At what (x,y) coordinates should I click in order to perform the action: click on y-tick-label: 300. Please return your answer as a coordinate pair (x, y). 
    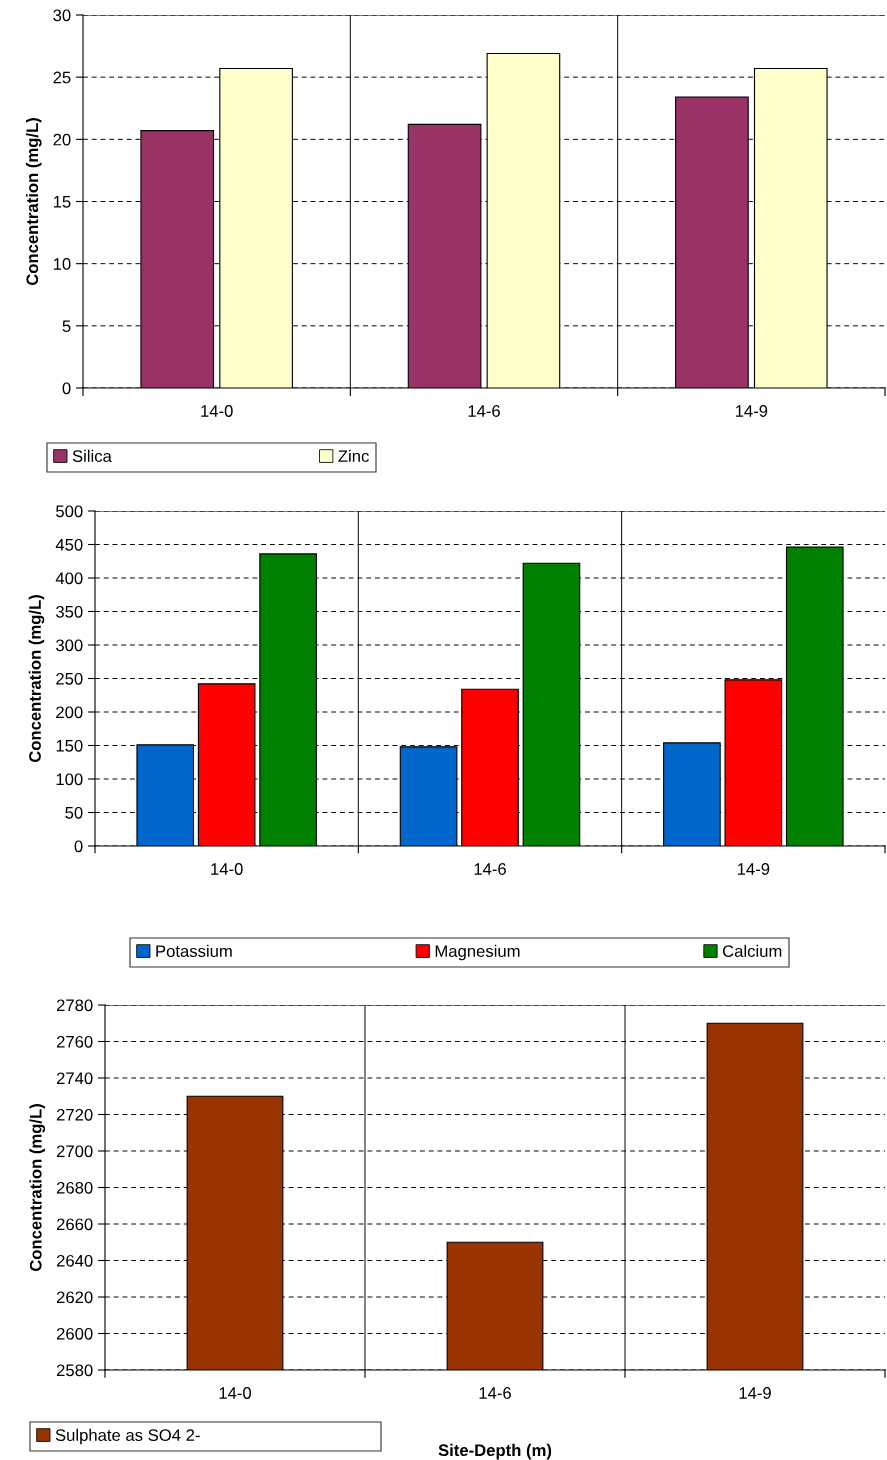
    Looking at the image, I should click on (69, 645).